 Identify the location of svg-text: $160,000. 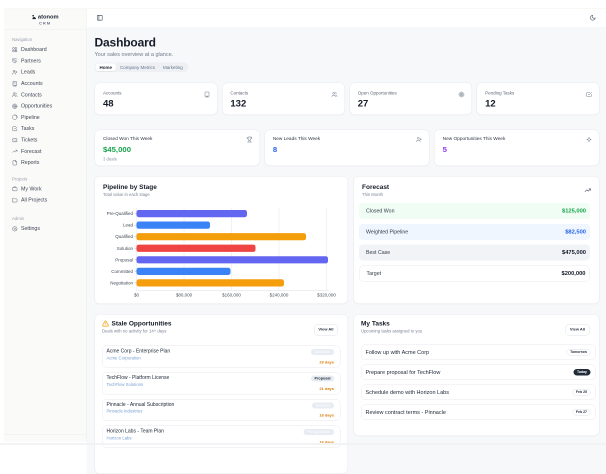
(231, 294).